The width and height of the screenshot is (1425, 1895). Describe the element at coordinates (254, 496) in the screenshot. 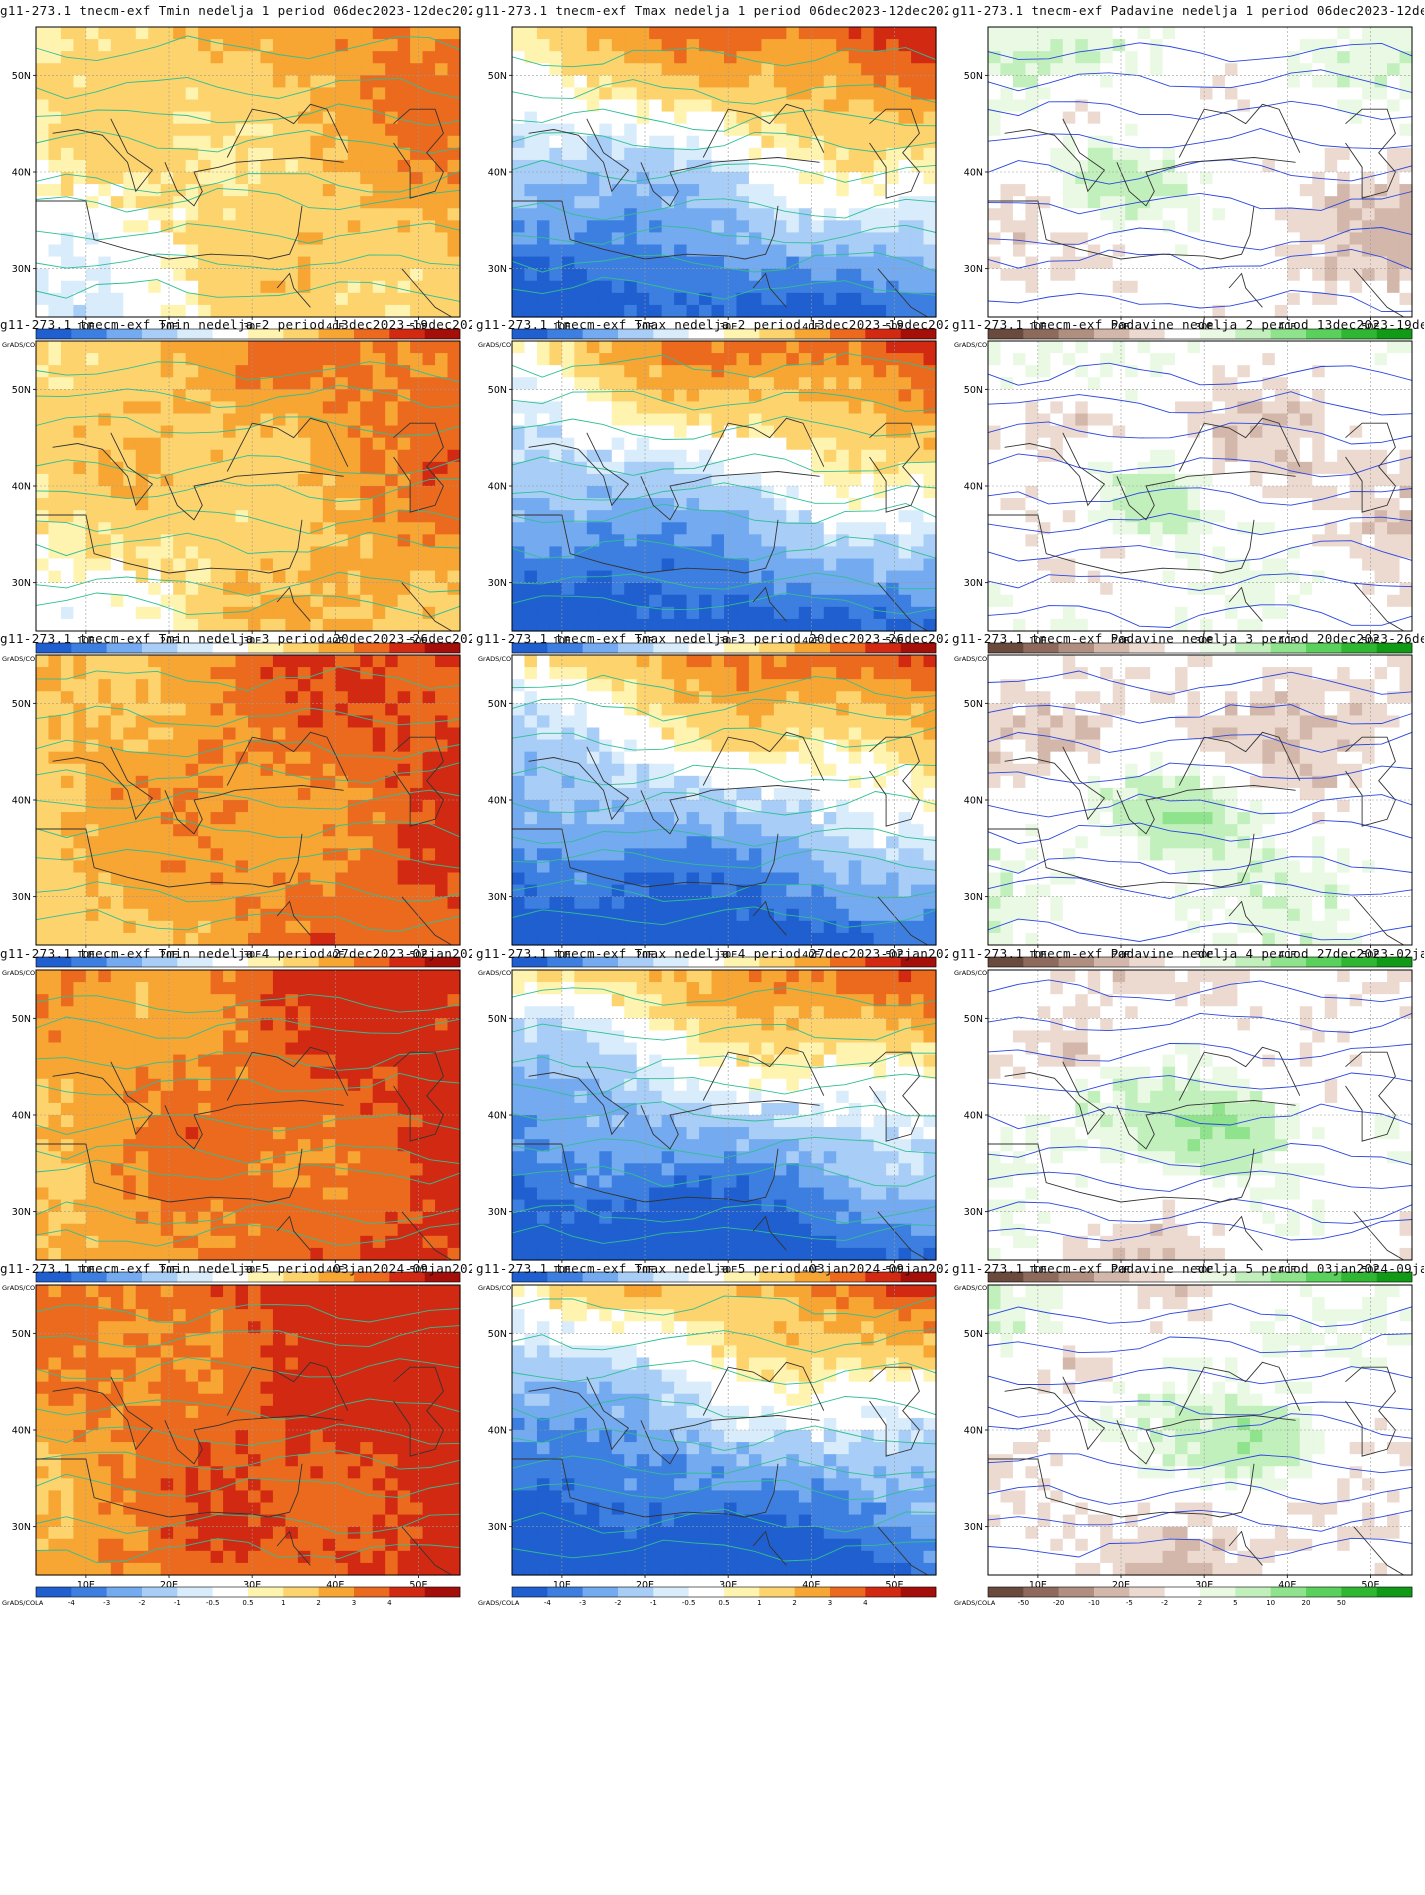

I see `coastline` at that location.